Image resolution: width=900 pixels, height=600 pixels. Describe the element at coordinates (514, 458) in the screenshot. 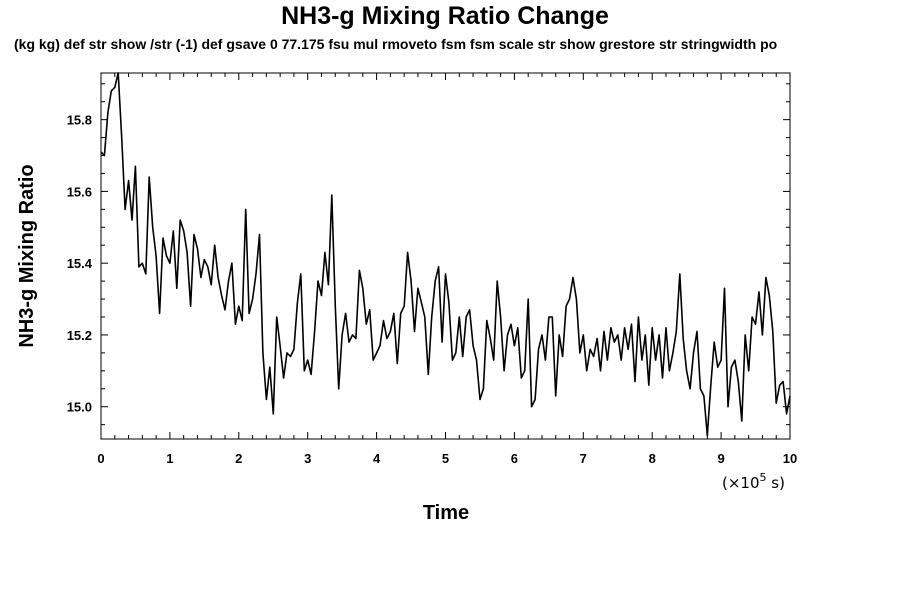

I see `x-tick-label: 6` at that location.